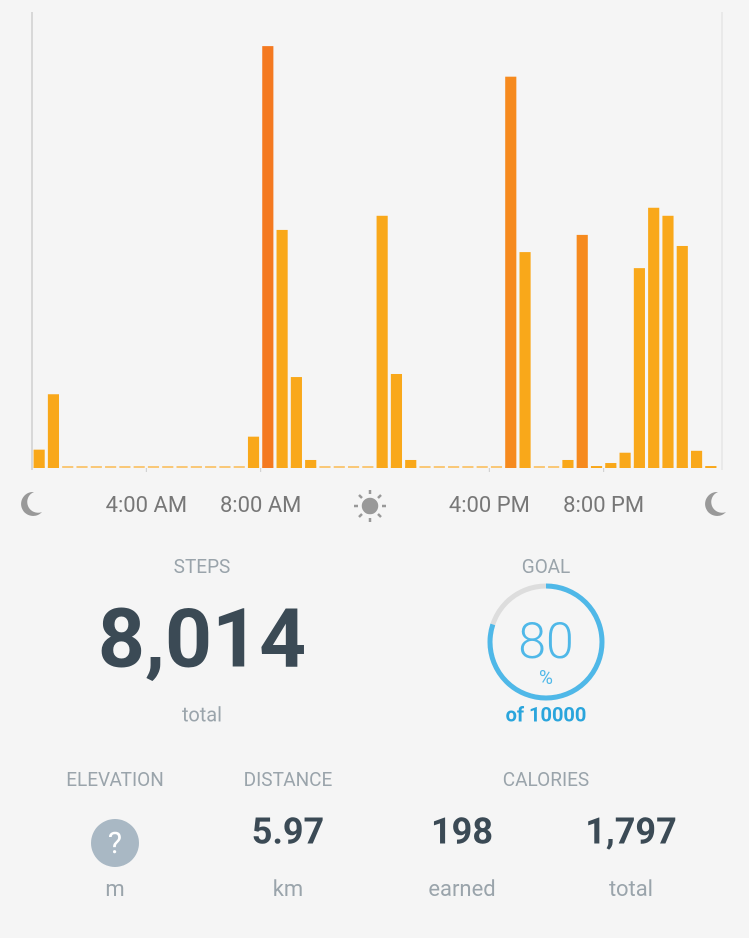 The width and height of the screenshot is (749, 938). What do you see at coordinates (260, 505) in the screenshot?
I see `x-tick-label: 8:00 AM` at bounding box center [260, 505].